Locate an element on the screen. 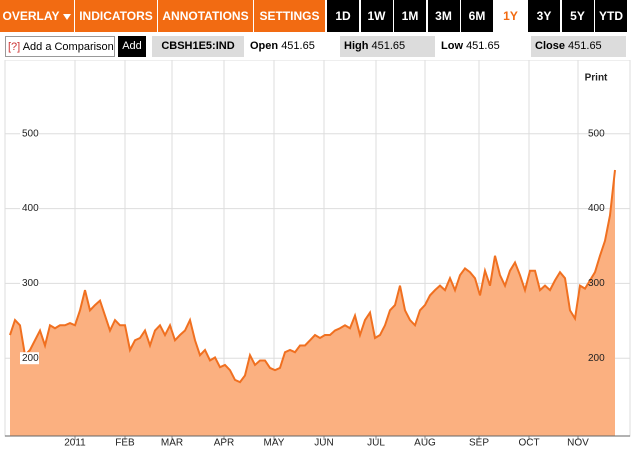 This screenshot has width=638, height=452. x-tick-label: NOV is located at coordinates (578, 443).